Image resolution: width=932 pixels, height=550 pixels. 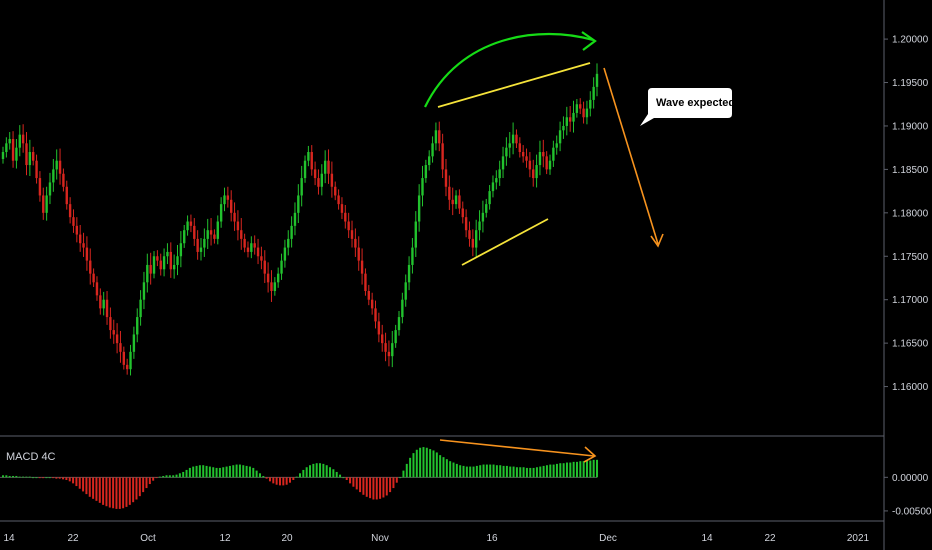 I want to click on macd-axis: 0.00000 -0.00500, so click(x=908, y=495).